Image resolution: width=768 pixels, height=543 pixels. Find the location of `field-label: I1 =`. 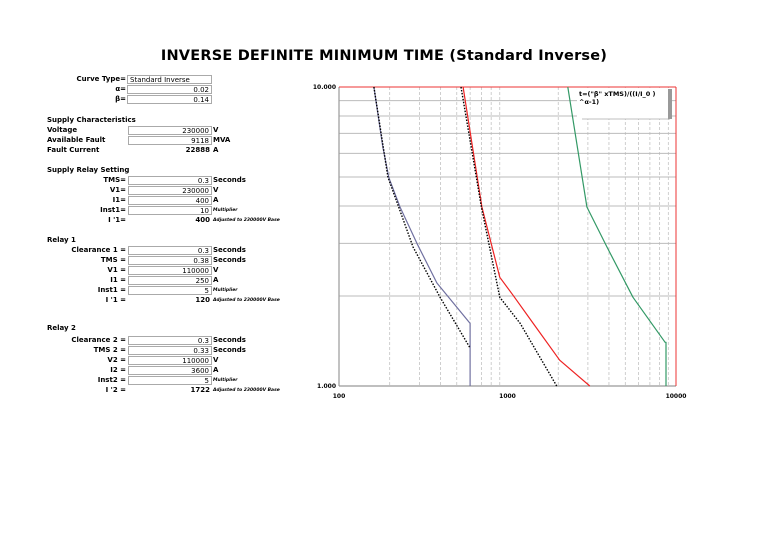

field-label: I1 = is located at coordinates (118, 280).